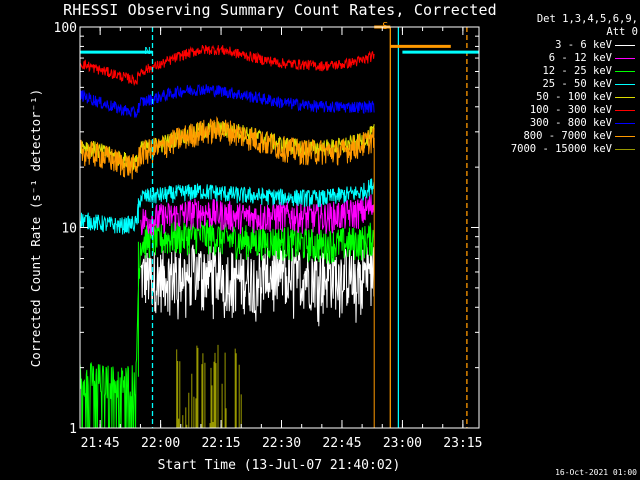 This screenshot has height=480, width=640. I want to click on legend-entry: 100 - 300 keV, so click(560, 110).